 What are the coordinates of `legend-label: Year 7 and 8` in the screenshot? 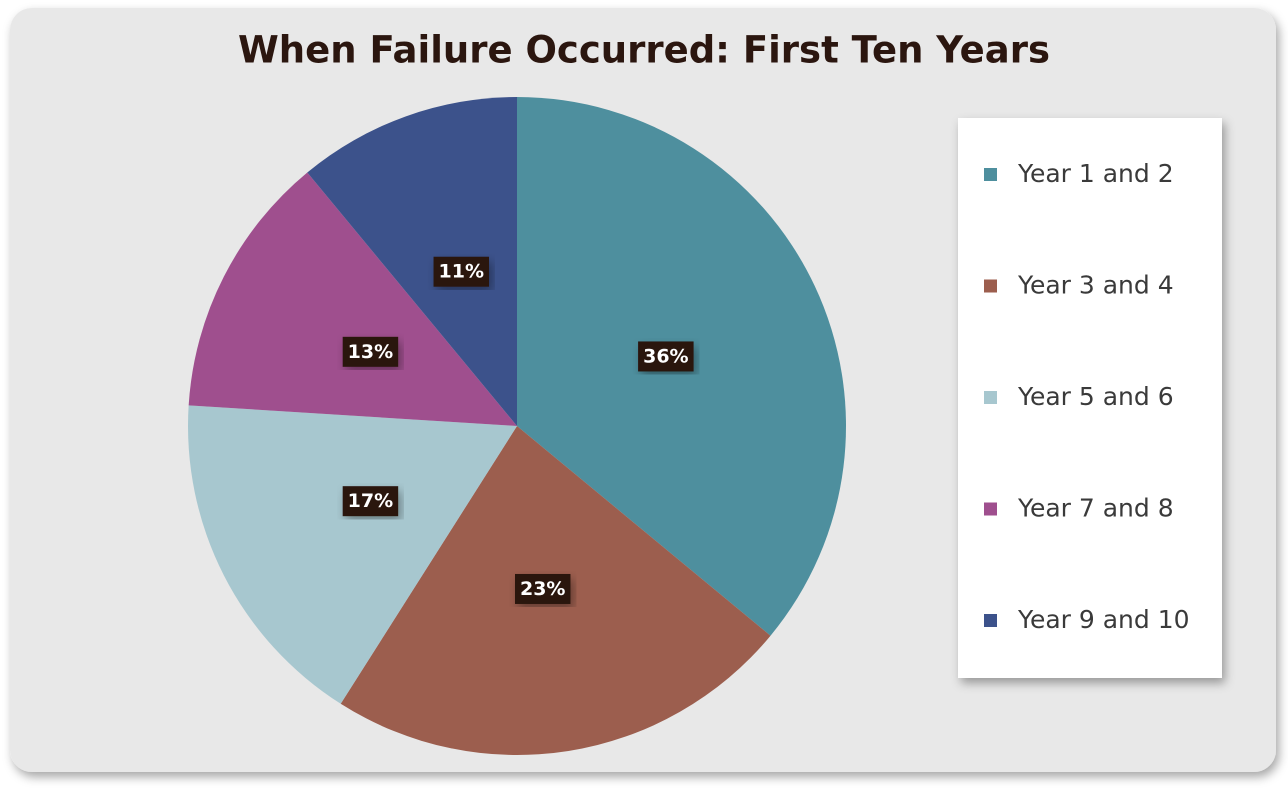 It's located at (1095, 508).